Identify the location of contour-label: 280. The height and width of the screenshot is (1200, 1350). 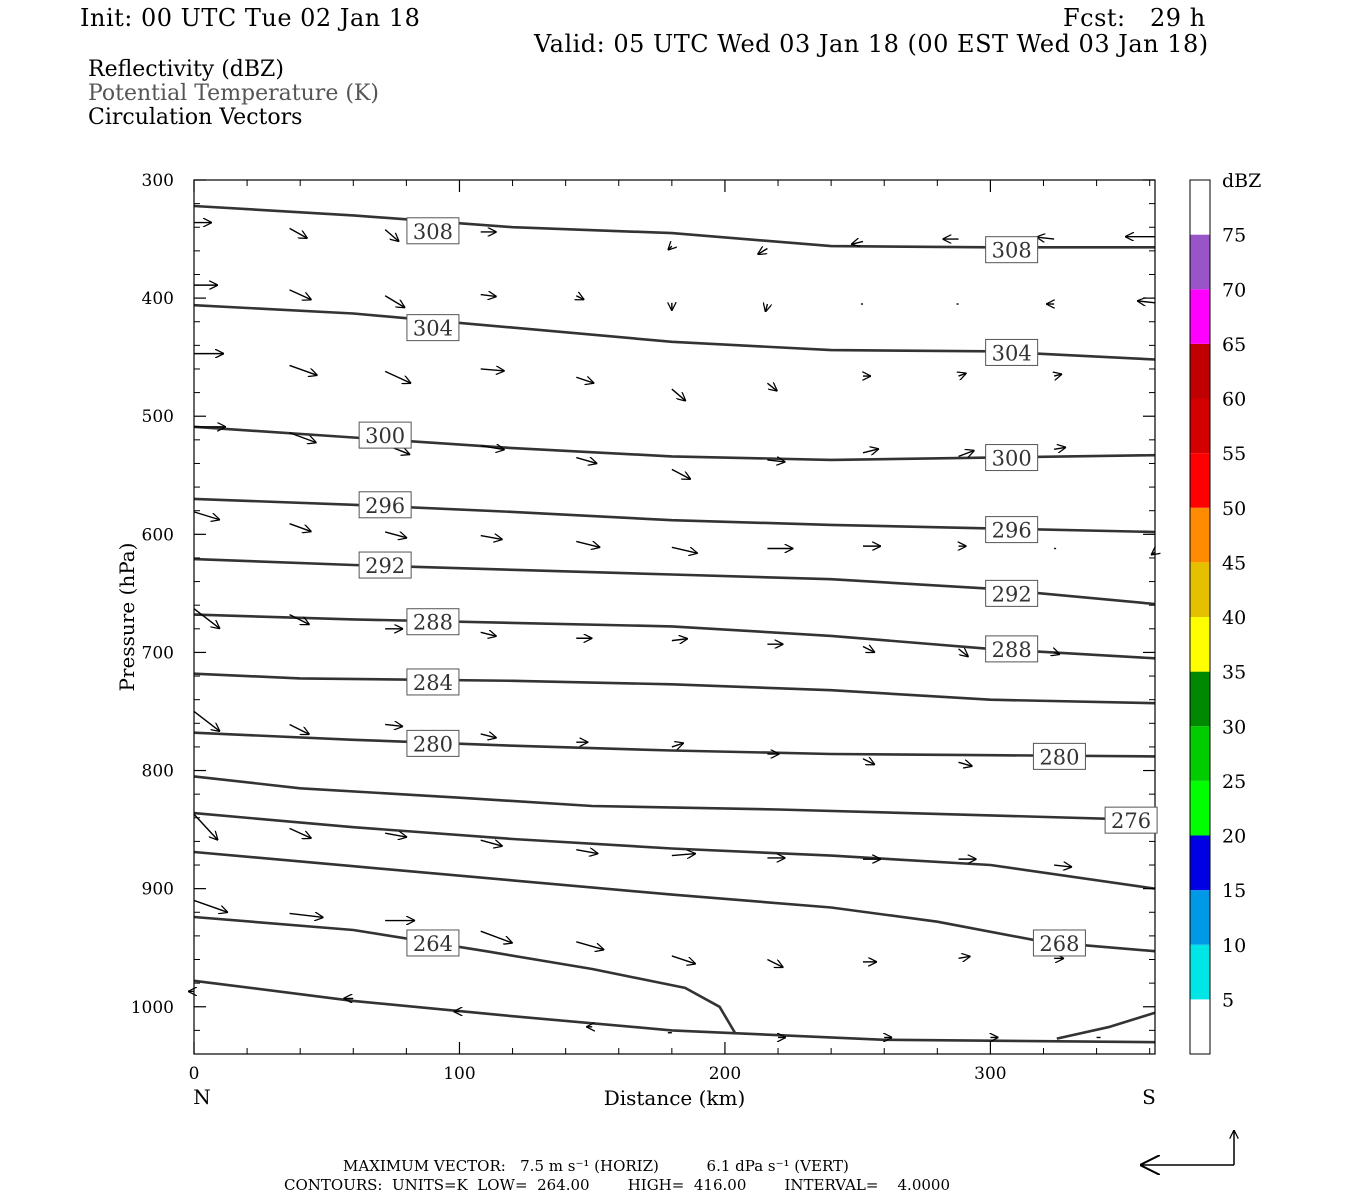
(433, 744).